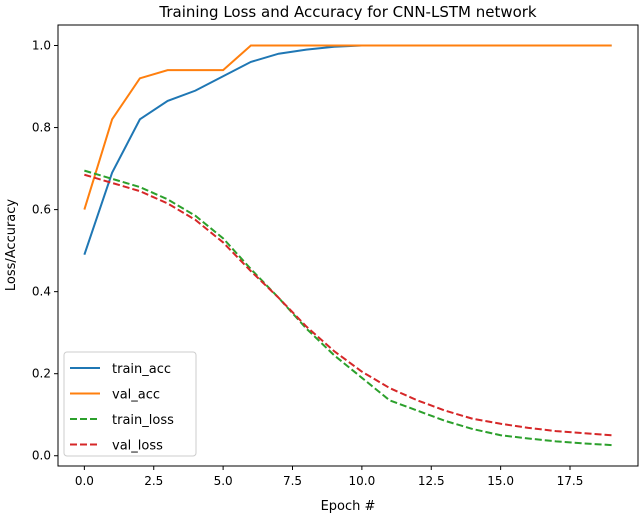  What do you see at coordinates (41, 456) in the screenshot?
I see `y-tick-label: 0.0` at bounding box center [41, 456].